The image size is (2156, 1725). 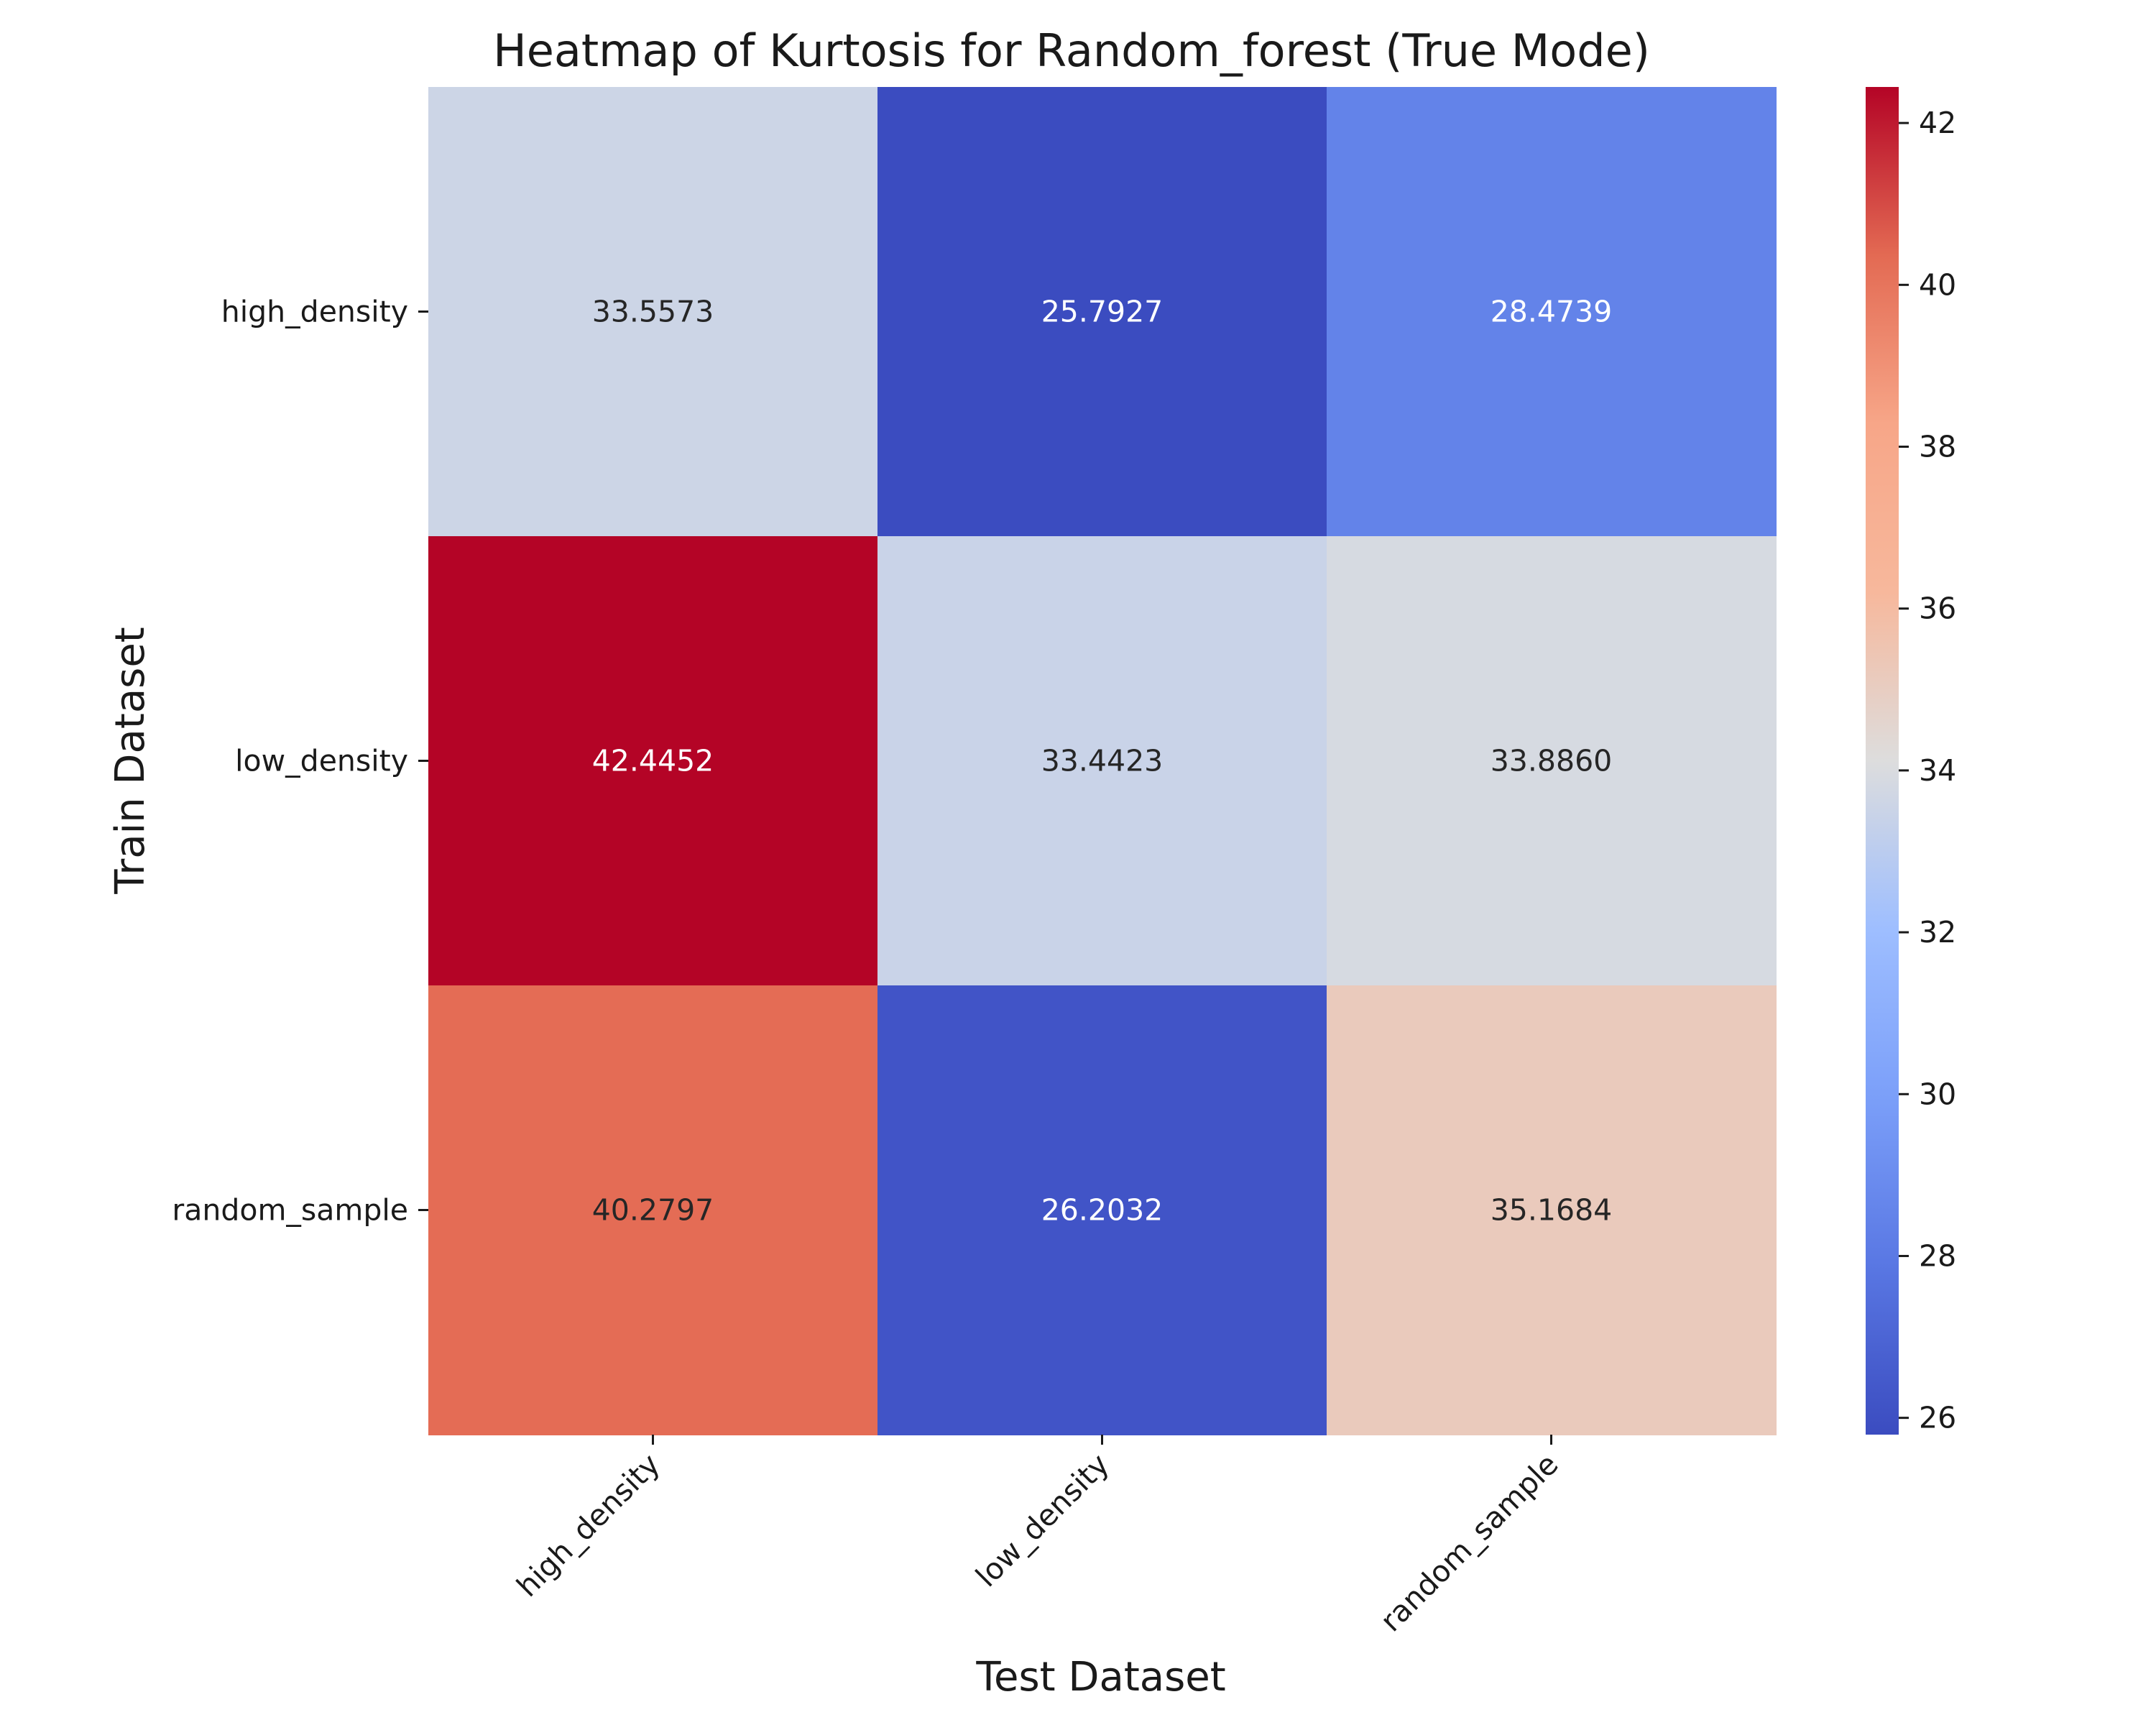 I want to click on y-tick-label: low_density, so click(x=321, y=761).